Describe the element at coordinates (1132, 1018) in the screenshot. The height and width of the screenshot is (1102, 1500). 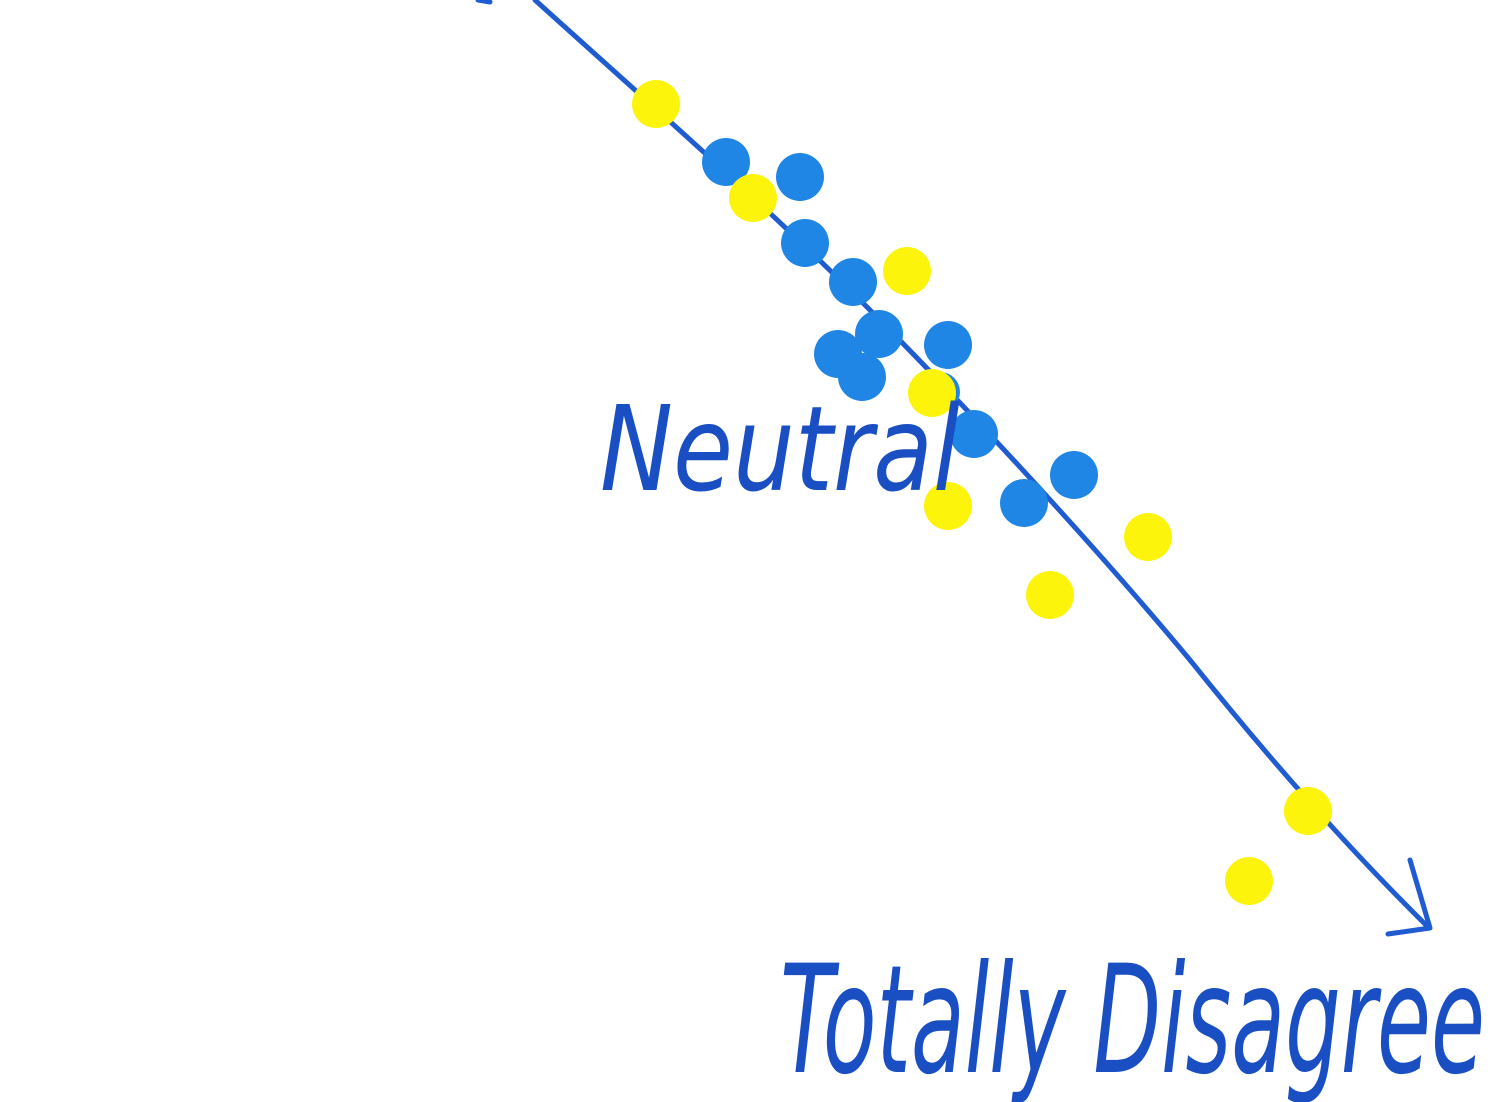
I see `totally-disagree-label: Totally Disagree` at that location.